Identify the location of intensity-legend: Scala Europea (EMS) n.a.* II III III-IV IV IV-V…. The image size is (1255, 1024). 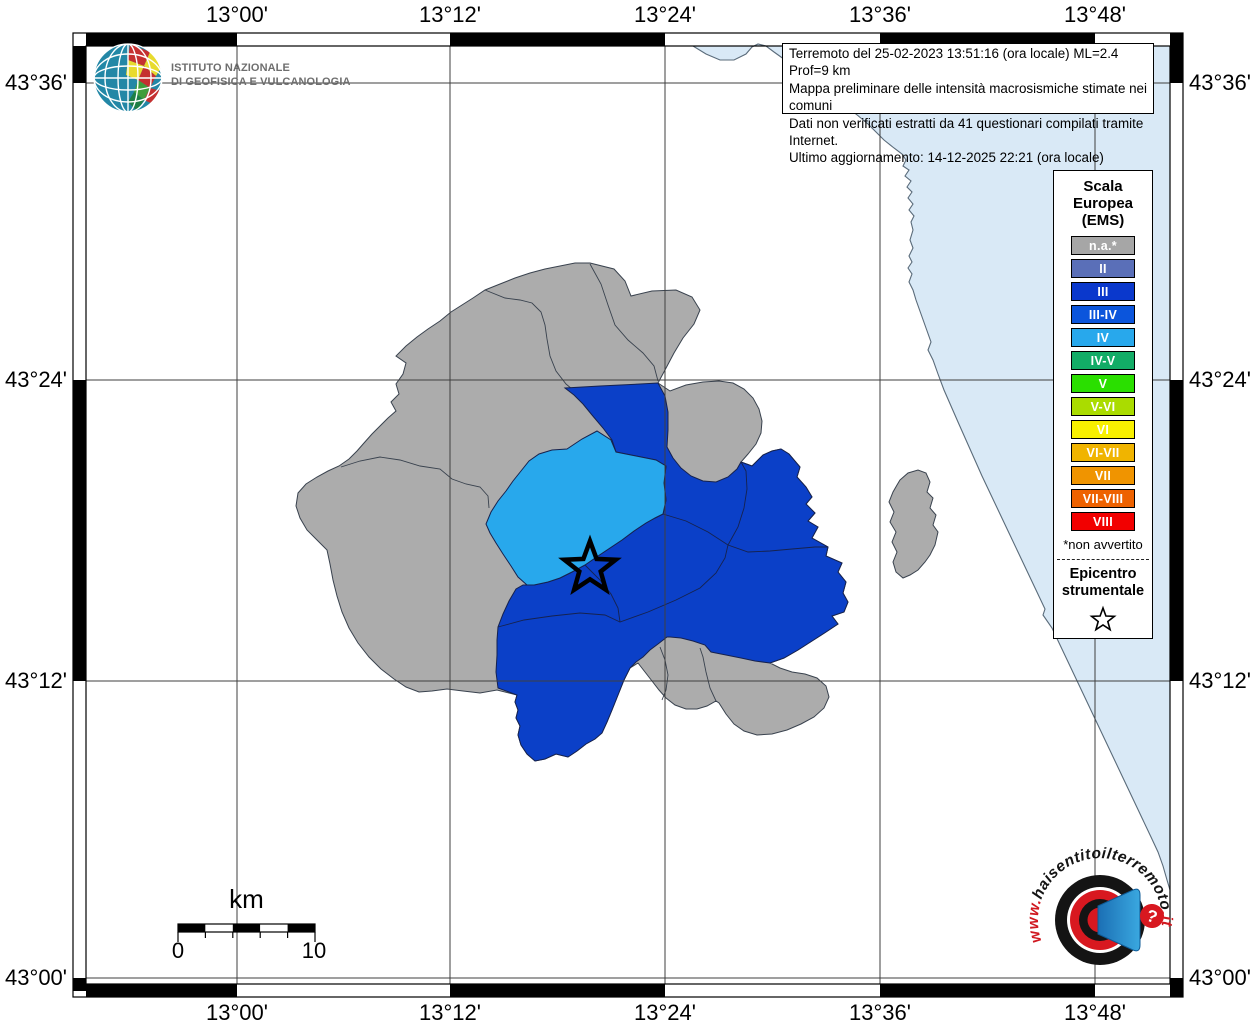
(1103, 404).